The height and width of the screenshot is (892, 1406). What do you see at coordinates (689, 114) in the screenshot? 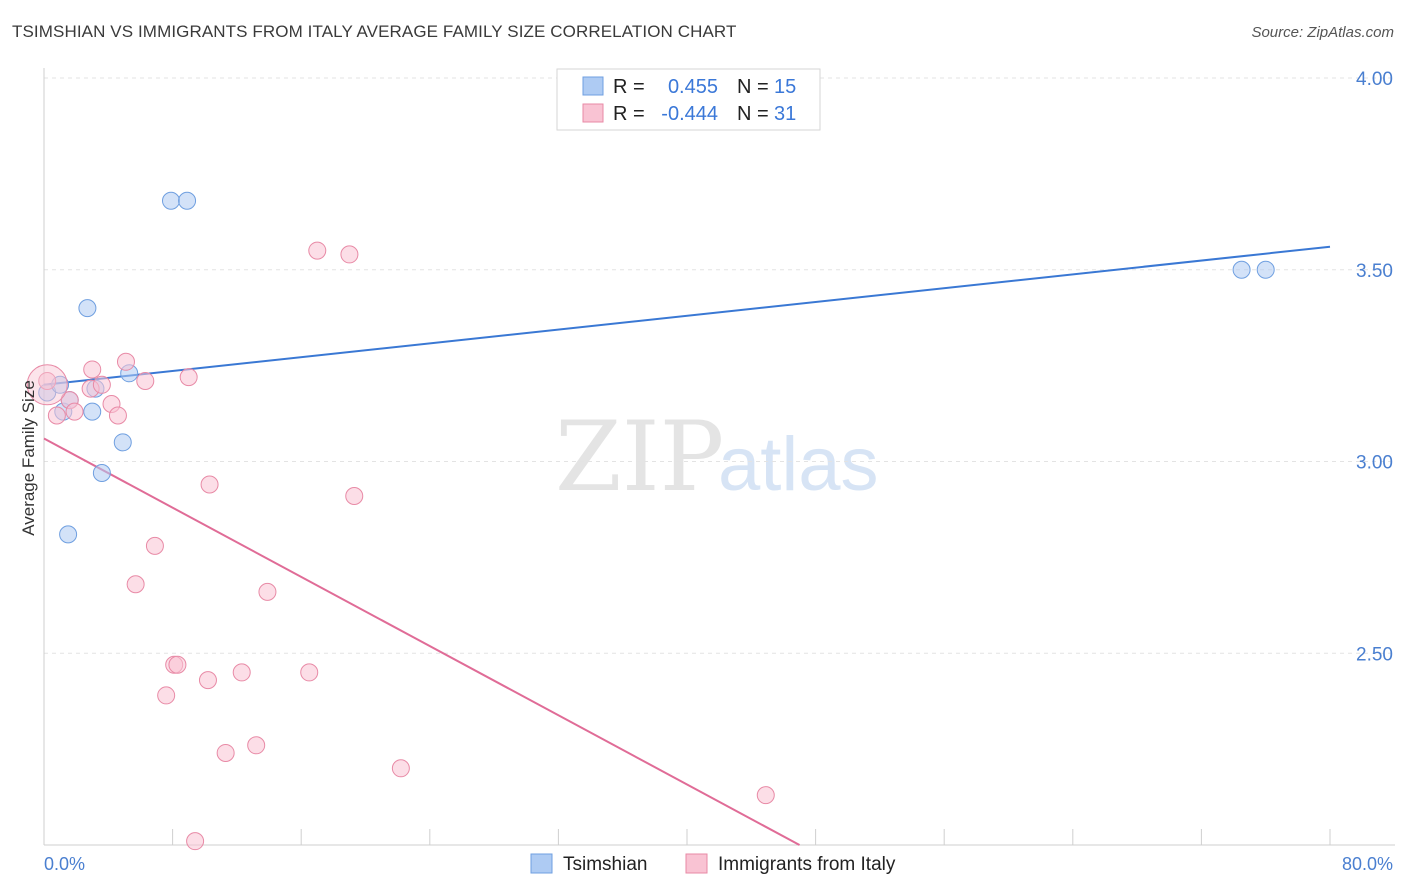
I see `legend-r-value-2: -0.444` at bounding box center [689, 114].